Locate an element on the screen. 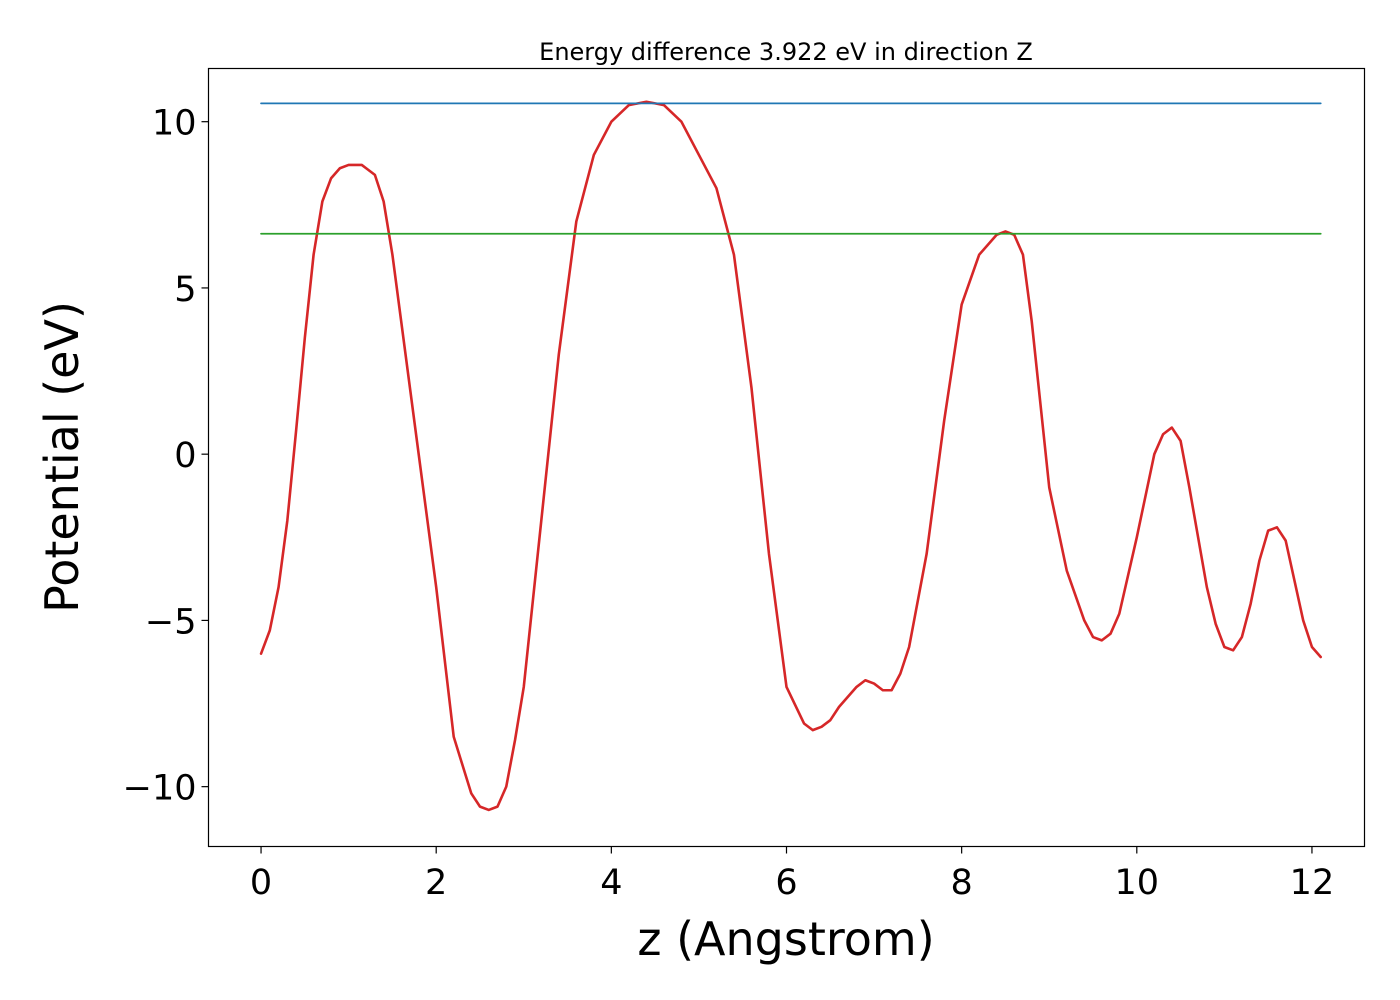  x-axis: 0 2 4 6 8 10 12 is located at coordinates (792, 874).